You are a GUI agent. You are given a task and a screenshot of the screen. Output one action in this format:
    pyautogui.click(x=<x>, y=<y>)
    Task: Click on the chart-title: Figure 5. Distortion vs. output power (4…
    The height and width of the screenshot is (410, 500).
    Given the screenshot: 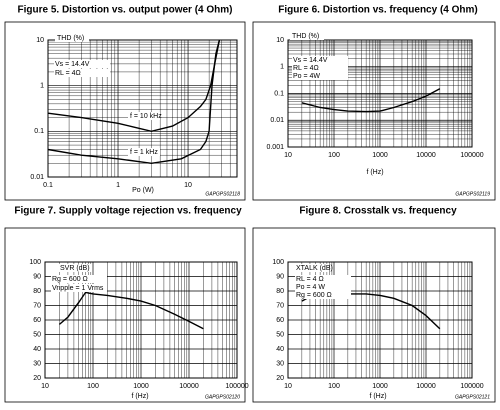 What is the action you would take?
    pyautogui.click(x=124, y=10)
    